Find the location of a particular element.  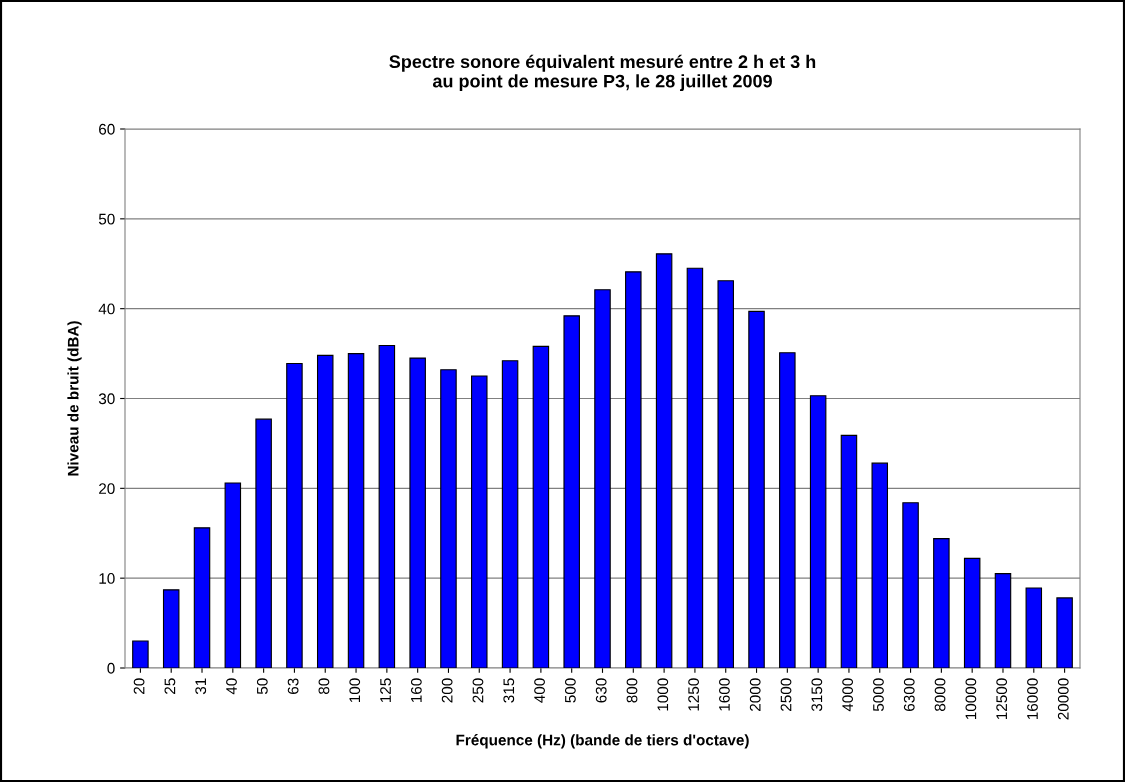

chart-title: Spectre sonore équivalent mesuré entre 2 h et 3 h au point de mesure P3, le 28 juillet 2009 is located at coordinates (602, 73).